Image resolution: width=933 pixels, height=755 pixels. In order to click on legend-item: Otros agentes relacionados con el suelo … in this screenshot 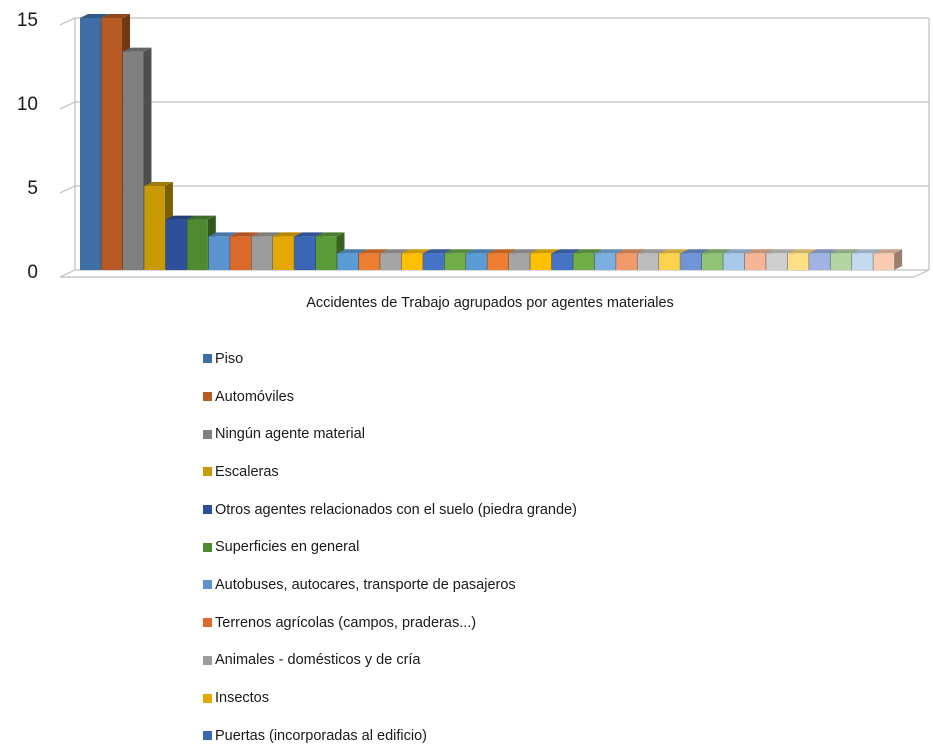, I will do `click(390, 510)`.